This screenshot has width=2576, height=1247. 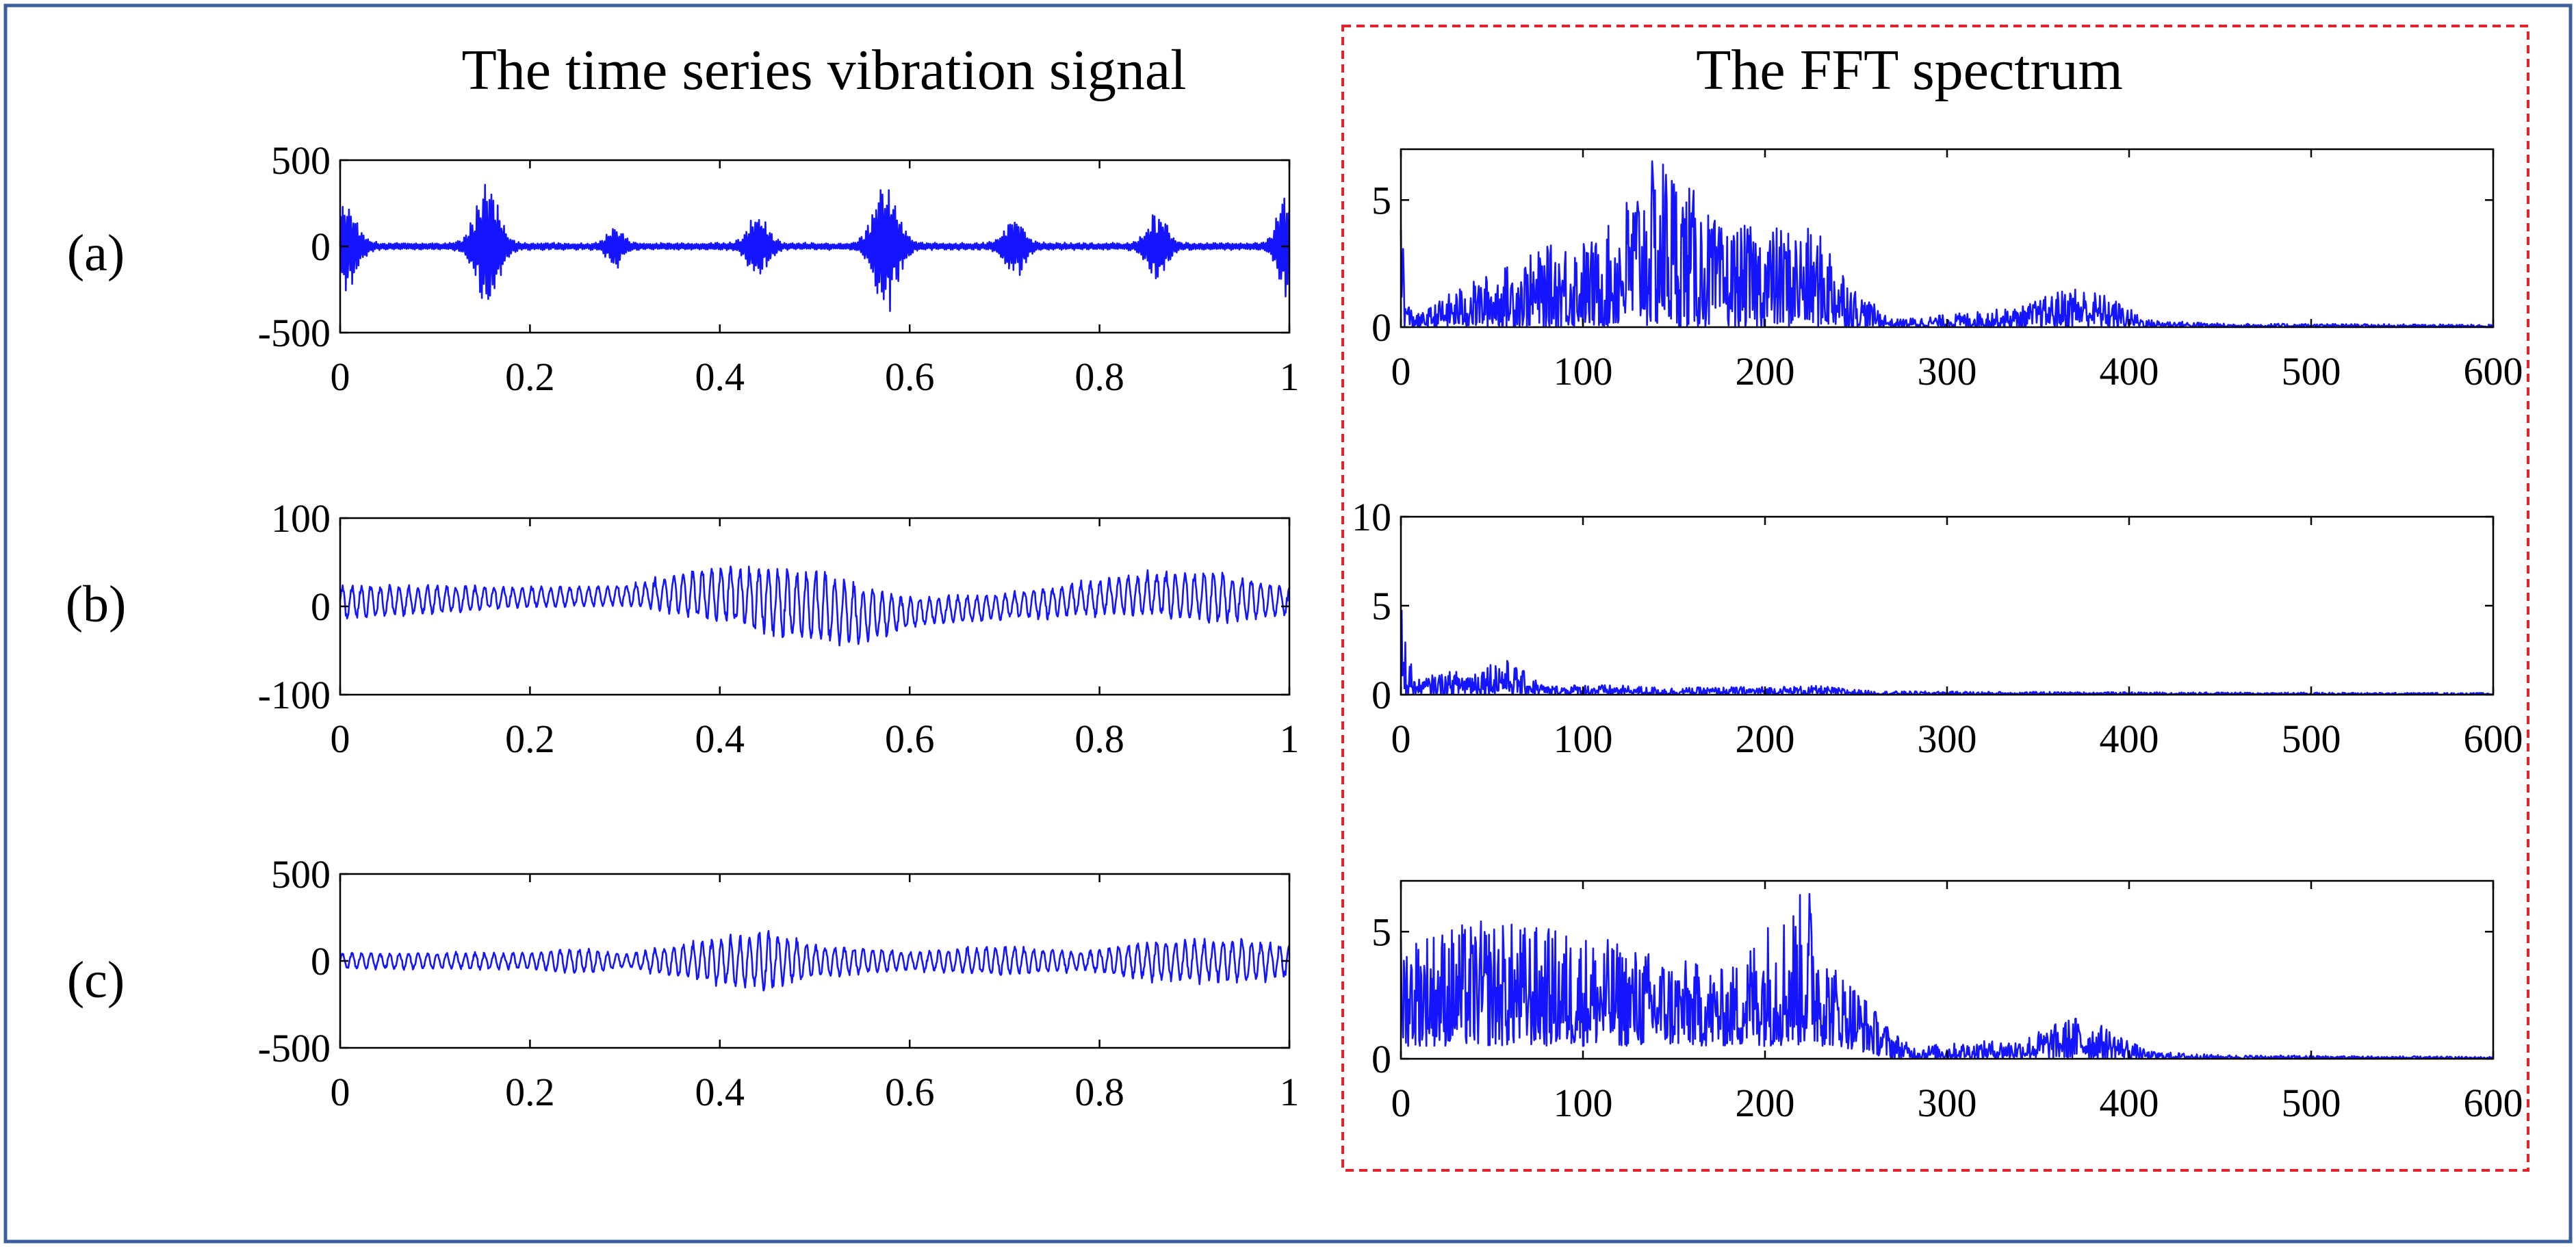 I want to click on y-tick-label-a-fft: 0, so click(x=1381, y=328).